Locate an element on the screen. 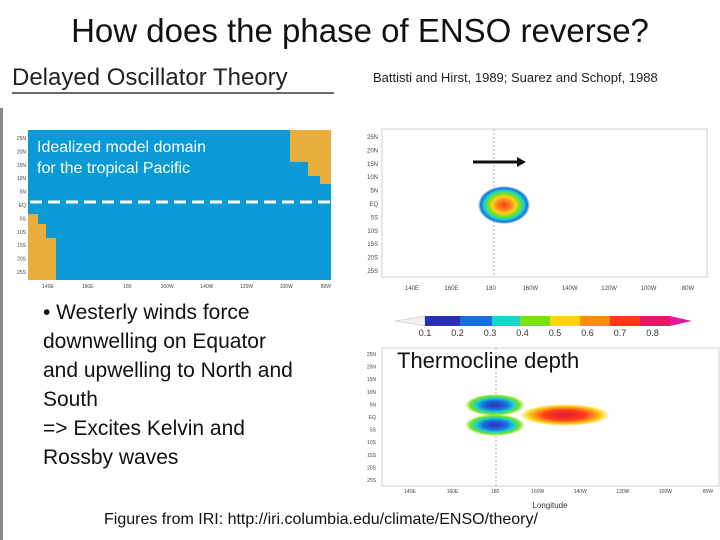 The image size is (720, 540). wind-lat-label: 10N is located at coordinates (372, 178).